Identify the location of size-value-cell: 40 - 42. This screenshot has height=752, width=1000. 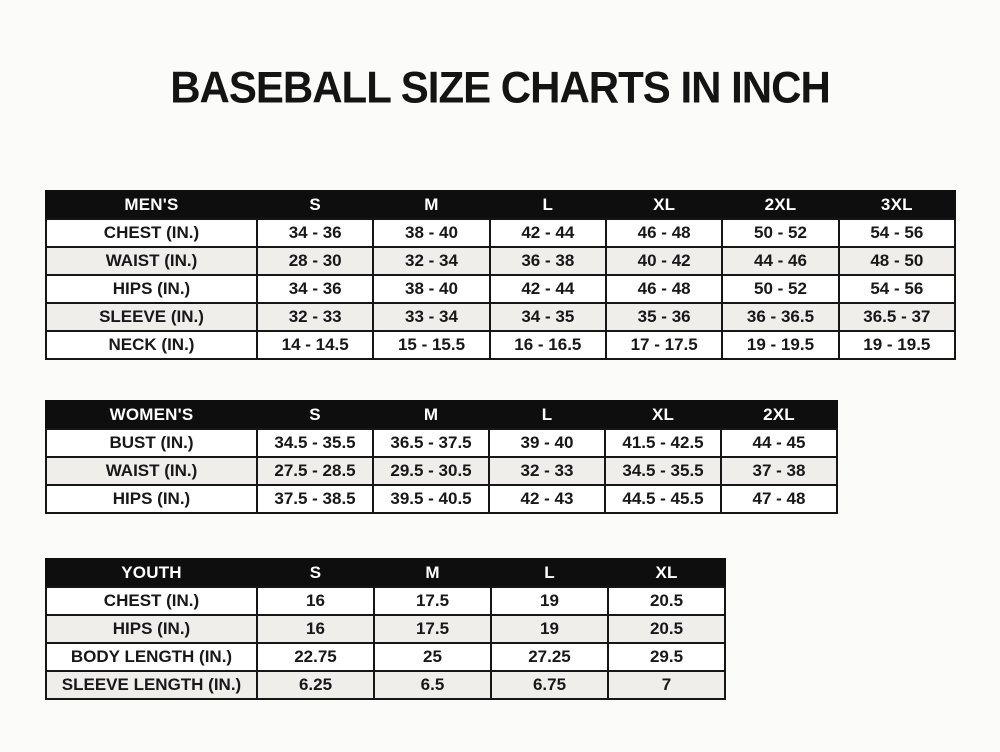
(664, 261).